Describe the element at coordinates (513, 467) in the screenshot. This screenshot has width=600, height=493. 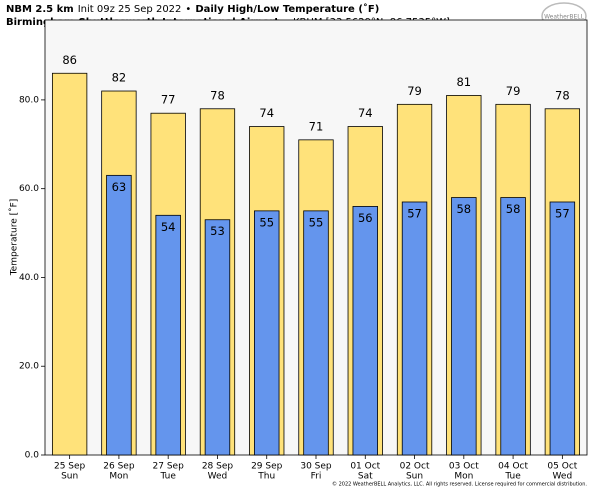
I see `x-tick-label: 04 Oct` at that location.